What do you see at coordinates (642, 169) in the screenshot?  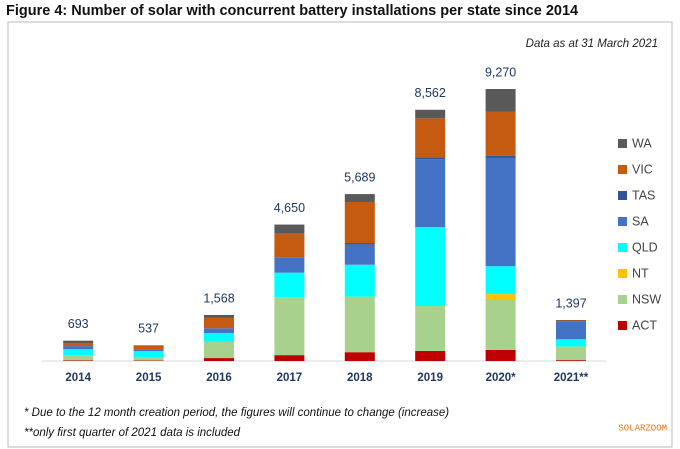 I see `legend-label: VIC` at bounding box center [642, 169].